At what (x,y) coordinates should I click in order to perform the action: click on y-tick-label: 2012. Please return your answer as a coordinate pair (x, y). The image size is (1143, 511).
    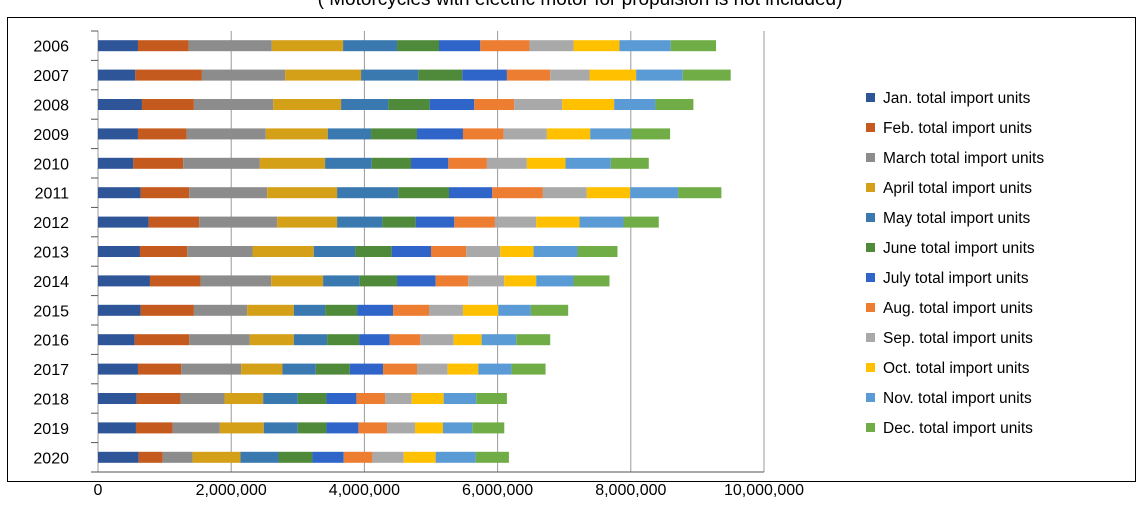
    Looking at the image, I should click on (51, 223).